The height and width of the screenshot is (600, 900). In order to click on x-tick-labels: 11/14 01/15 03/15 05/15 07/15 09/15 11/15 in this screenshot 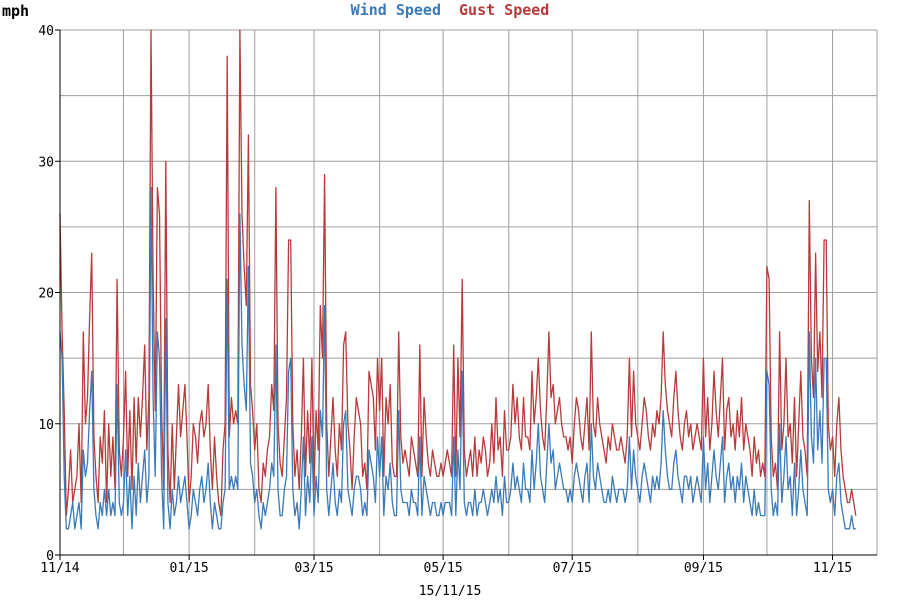, I will do `click(446, 568)`.